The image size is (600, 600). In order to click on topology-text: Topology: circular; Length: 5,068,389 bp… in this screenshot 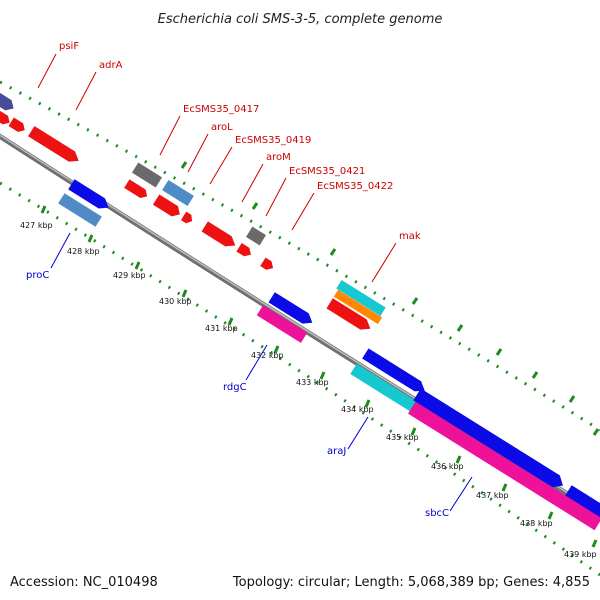, I will do `click(411, 582)`.